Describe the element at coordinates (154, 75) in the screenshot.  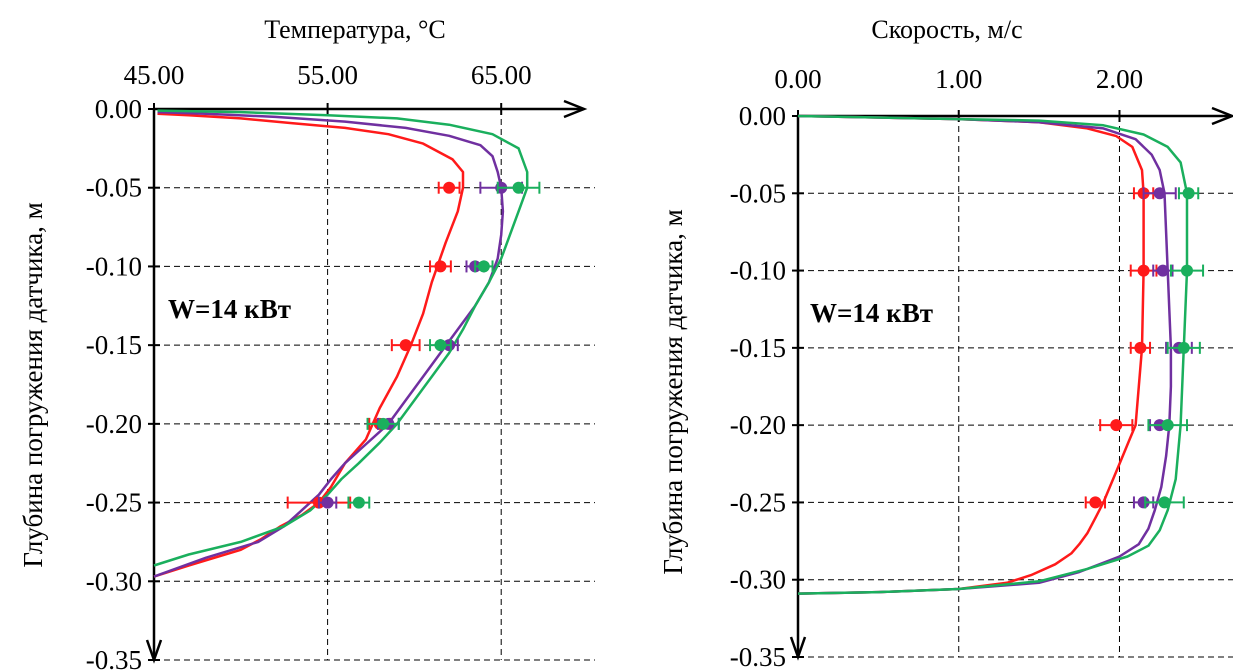
I see `x-tick-label: 45.00` at that location.